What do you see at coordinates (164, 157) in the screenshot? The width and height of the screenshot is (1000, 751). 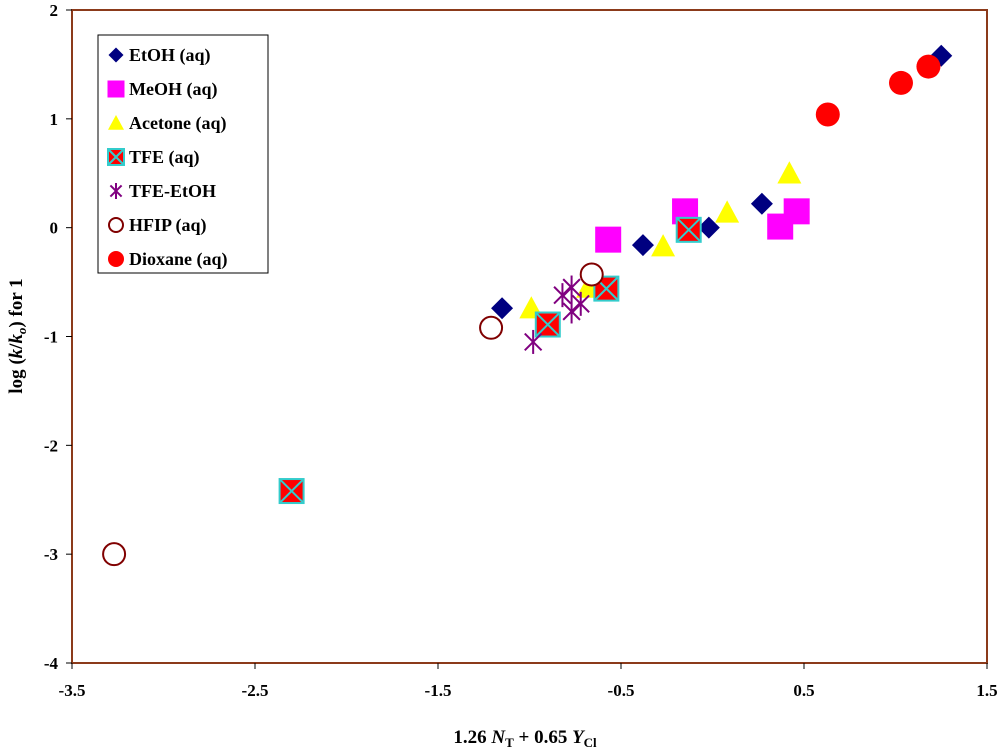 I see `legend-label: TFE (aq)` at bounding box center [164, 157].